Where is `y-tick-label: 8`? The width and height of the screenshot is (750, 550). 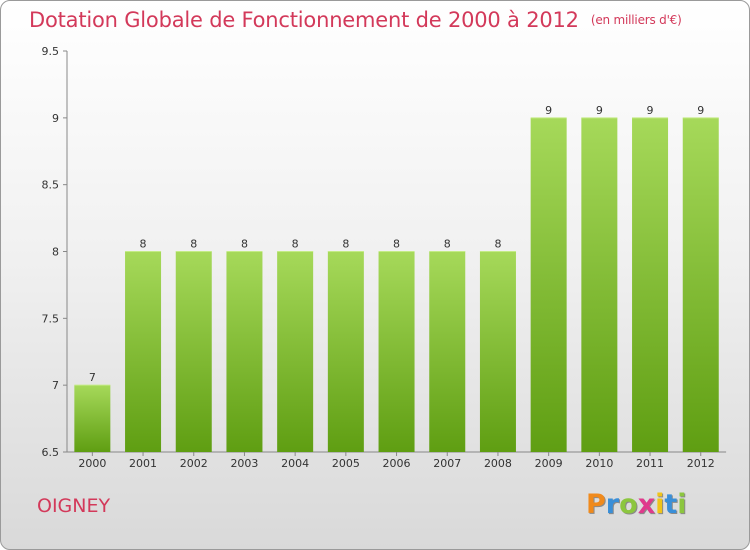 y-tick-label: 8 is located at coordinates (55, 252).